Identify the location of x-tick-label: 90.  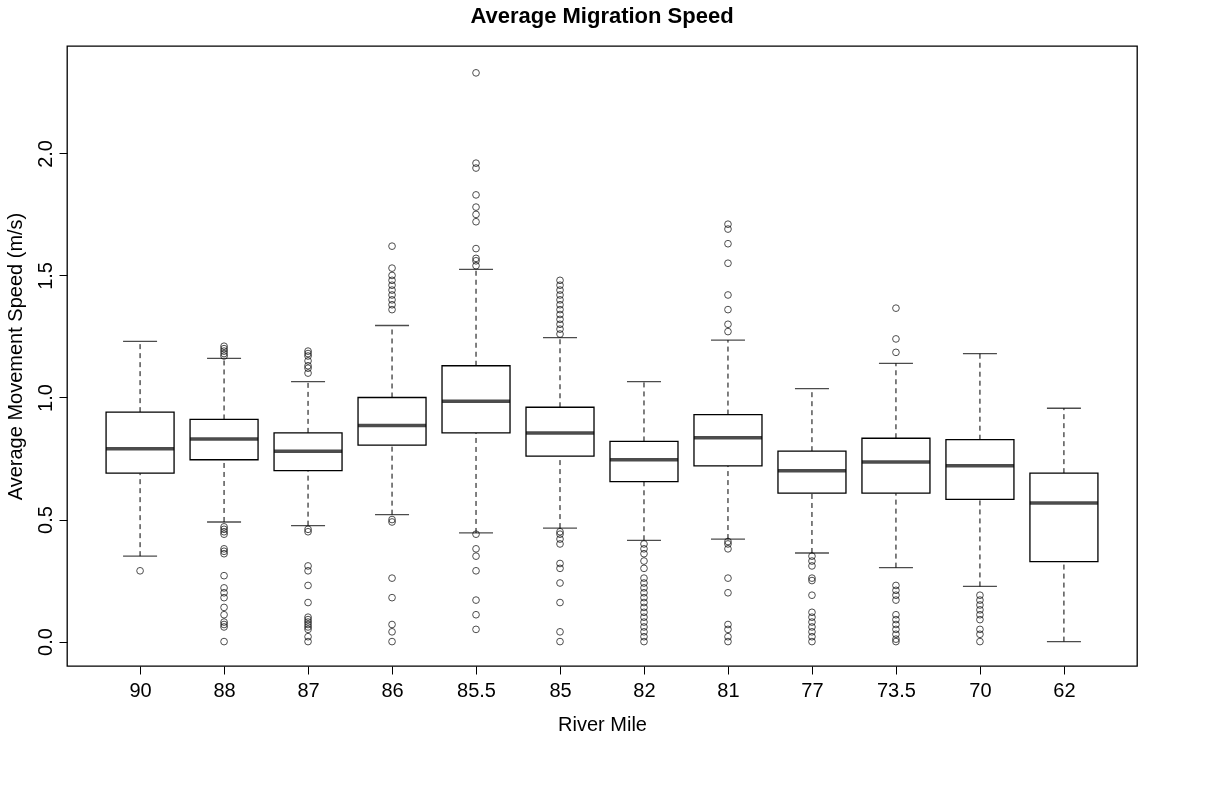
(140, 689).